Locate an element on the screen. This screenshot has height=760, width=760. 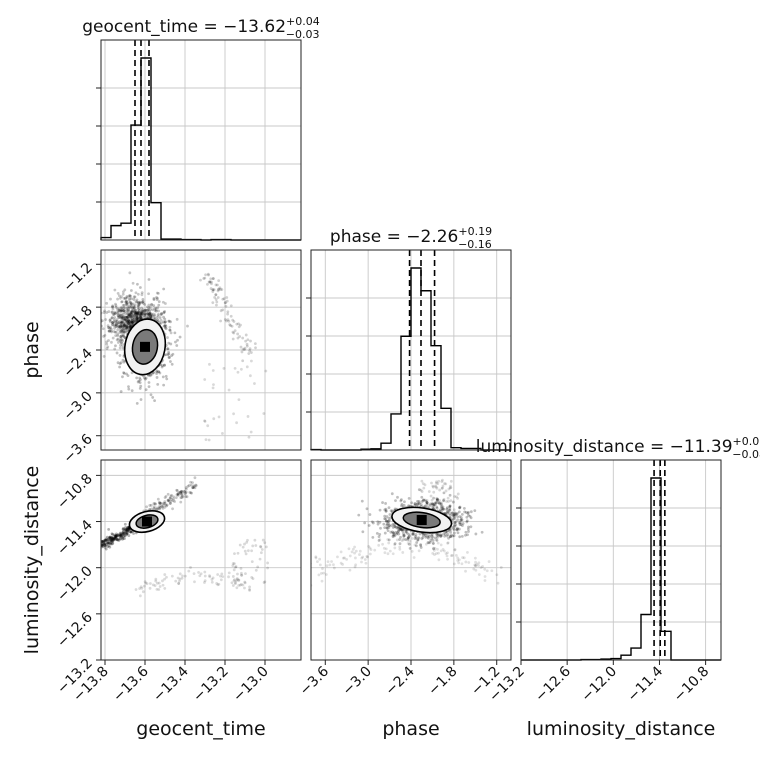
y-tick-label-luminosity_distance: −12.0 is located at coordinates (75, 584).